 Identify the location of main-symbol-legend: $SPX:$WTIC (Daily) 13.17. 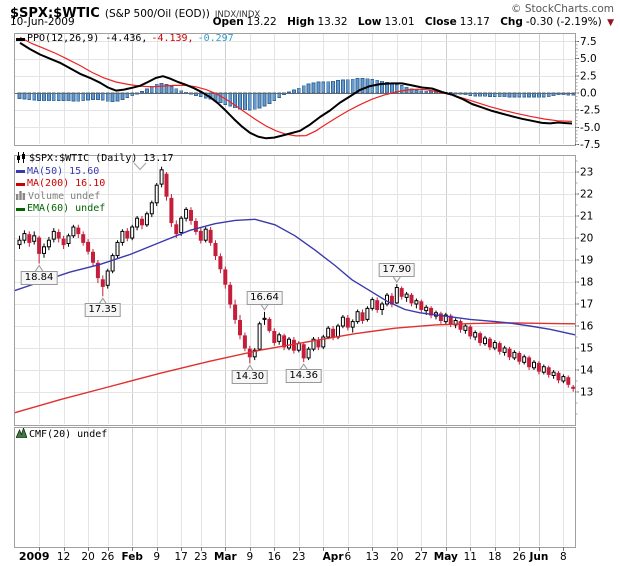
(101, 158).